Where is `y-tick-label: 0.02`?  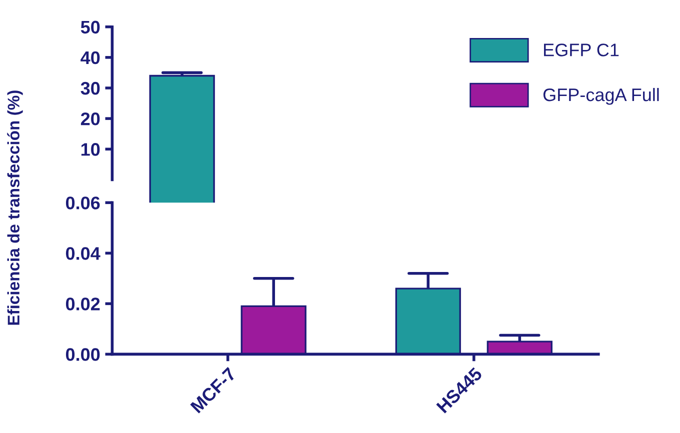
y-tick-label: 0.02 is located at coordinates (83, 304).